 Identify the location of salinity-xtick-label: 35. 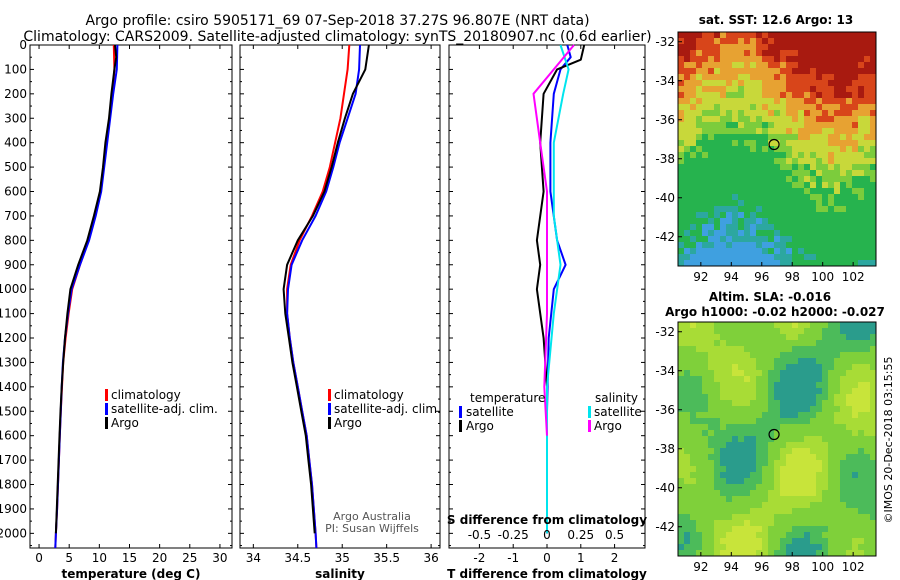
(342, 558).